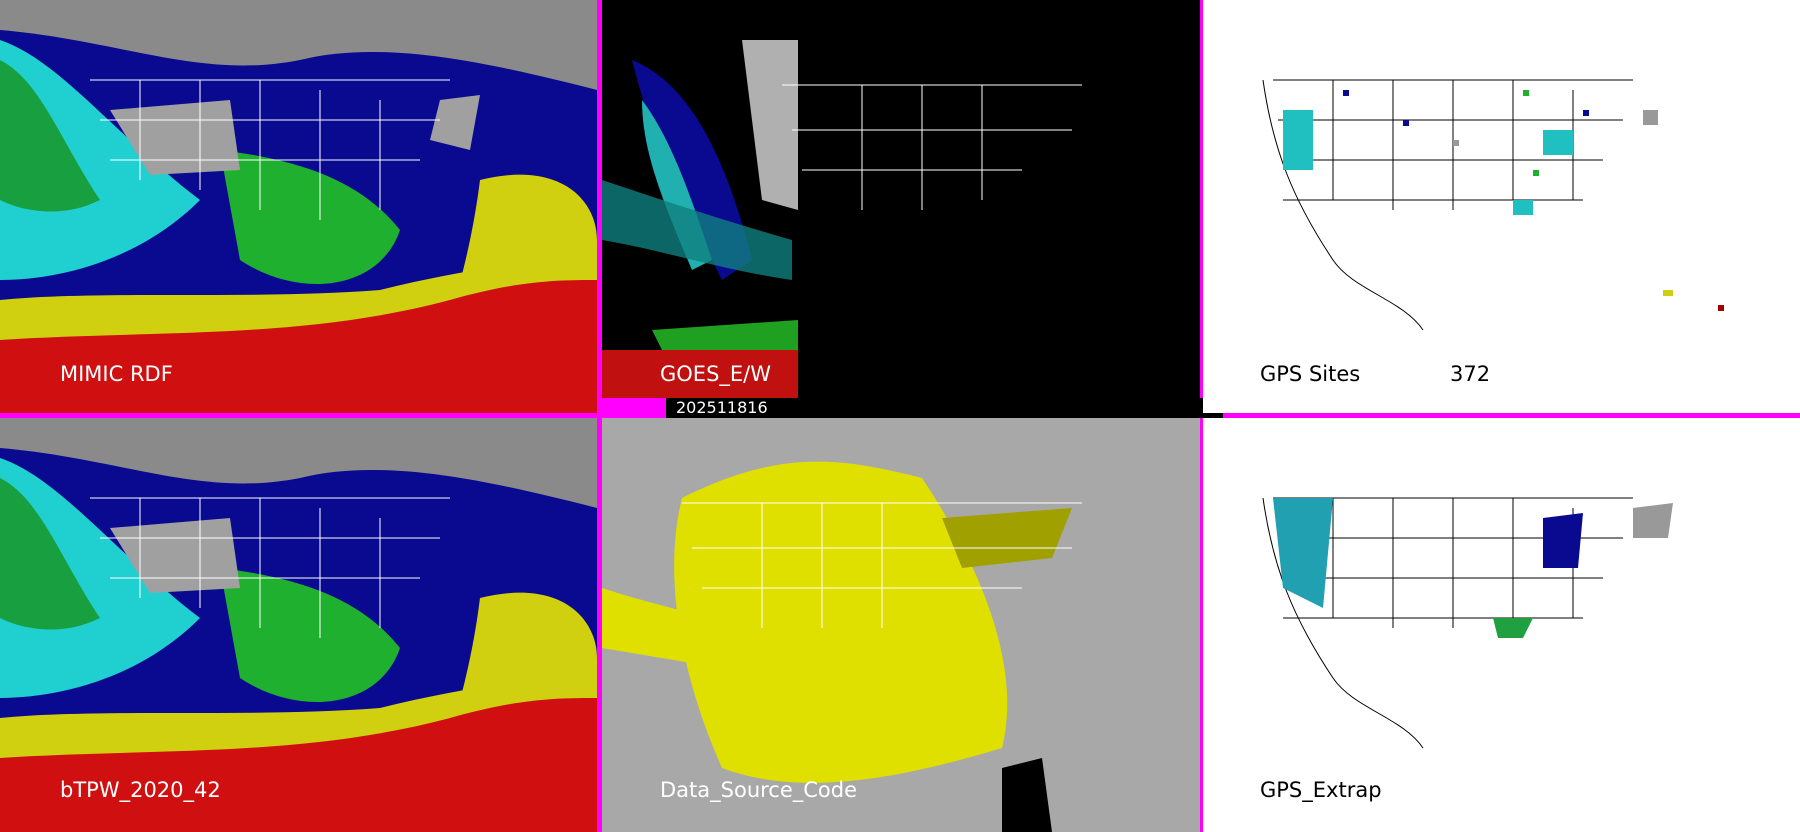  Describe the element at coordinates (716, 374) in the screenshot. I see `panel-label: GOES_E/W` at that location.